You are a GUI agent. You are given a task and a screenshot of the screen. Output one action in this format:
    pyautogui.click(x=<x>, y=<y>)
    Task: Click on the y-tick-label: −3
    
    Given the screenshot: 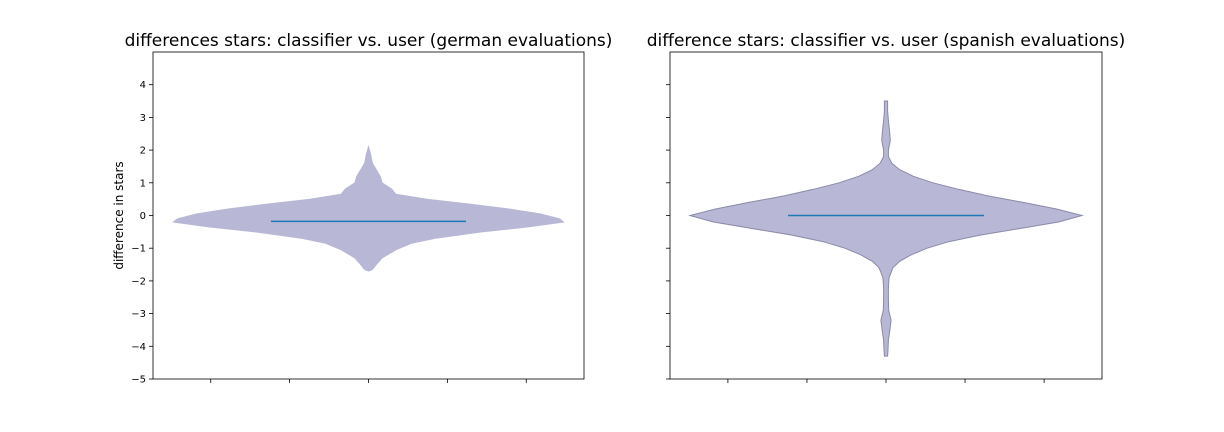 What is the action you would take?
    pyautogui.click(x=138, y=314)
    